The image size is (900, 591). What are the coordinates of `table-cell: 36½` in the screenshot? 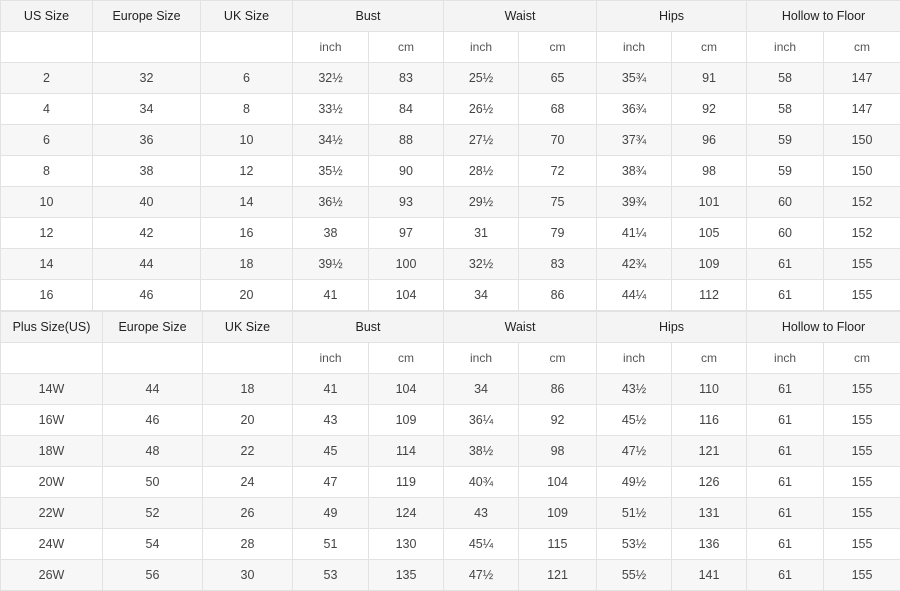 It's located at (330, 202).